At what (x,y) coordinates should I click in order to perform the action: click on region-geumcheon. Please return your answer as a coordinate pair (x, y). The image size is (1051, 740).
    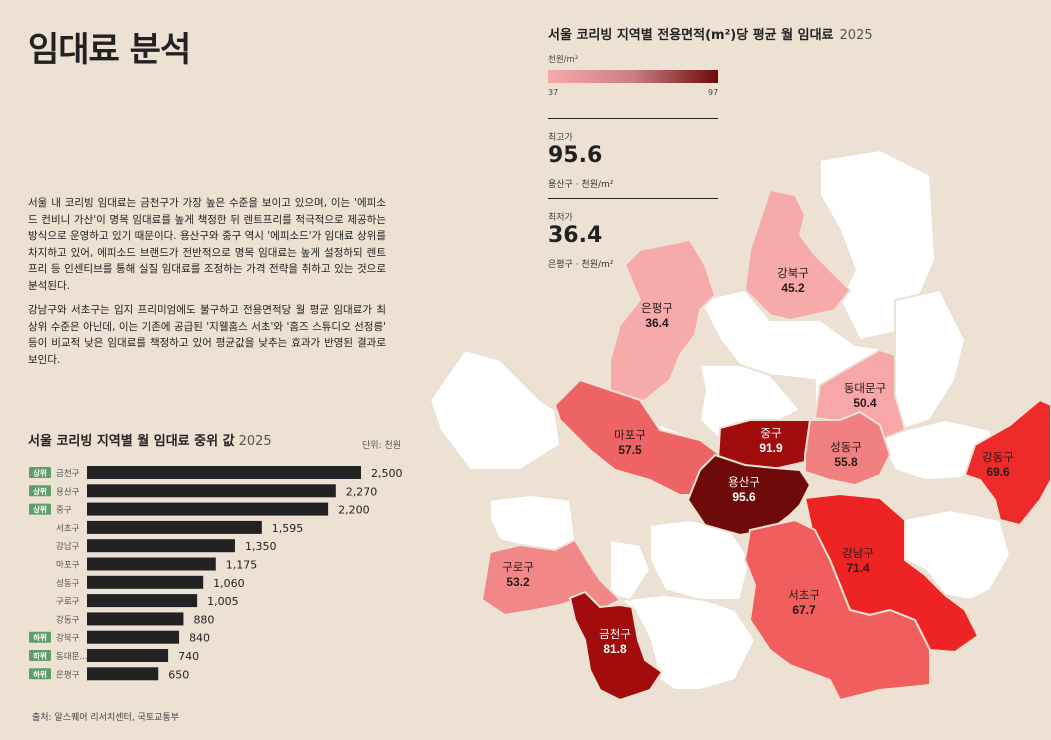
    Looking at the image, I should click on (616, 646).